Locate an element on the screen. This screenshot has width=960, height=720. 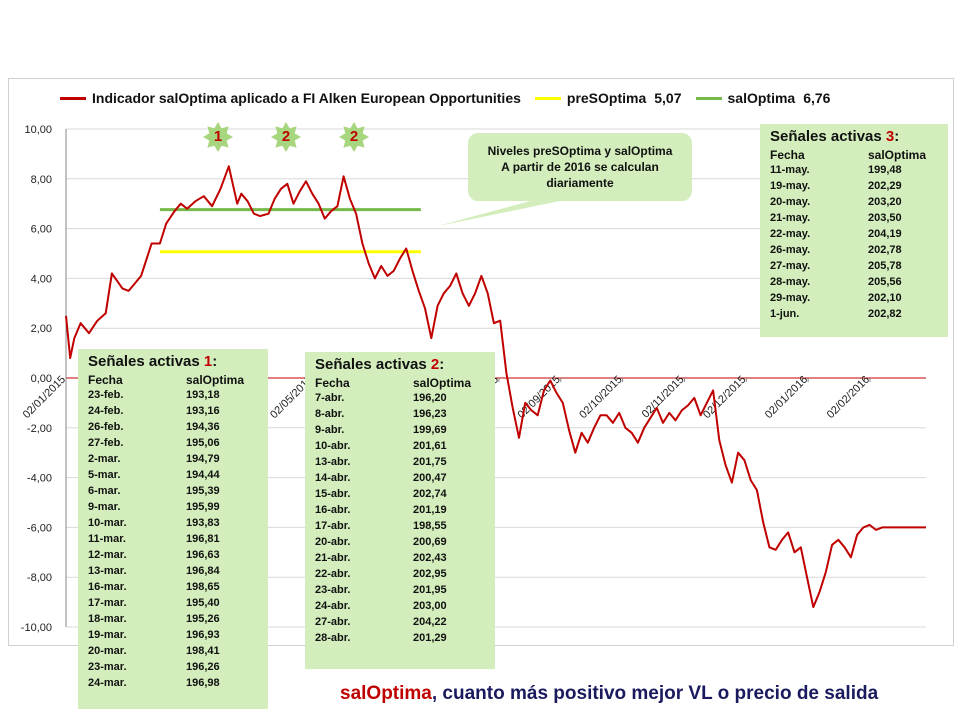
signal-date: 13-abr. is located at coordinates (333, 462).